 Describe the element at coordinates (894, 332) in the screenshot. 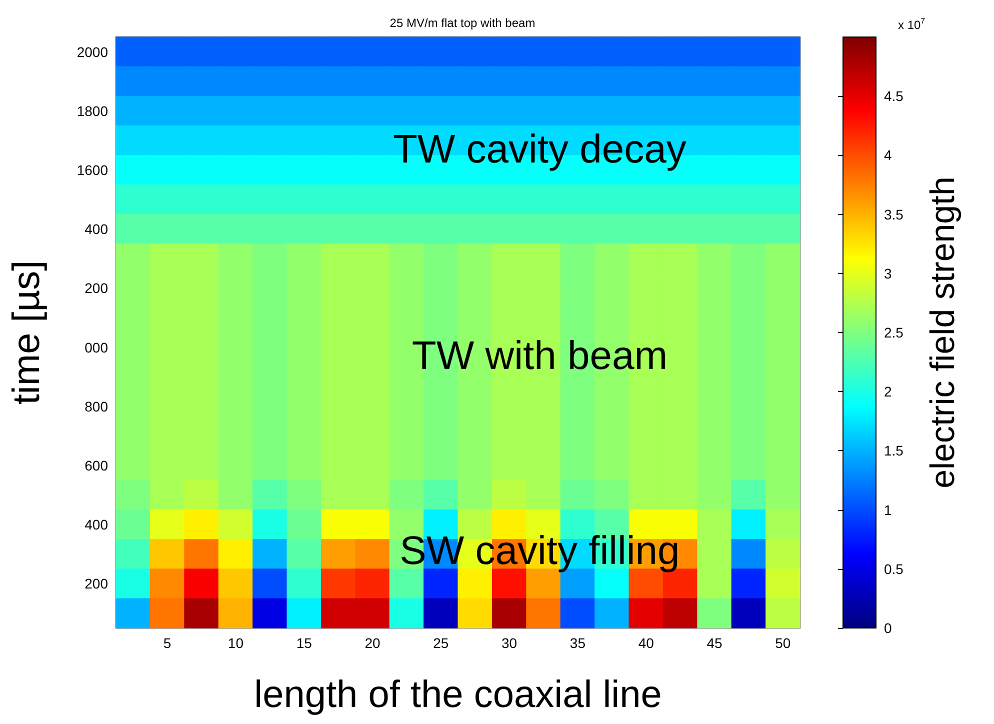

I see `color-bar-label: 2.5` at that location.